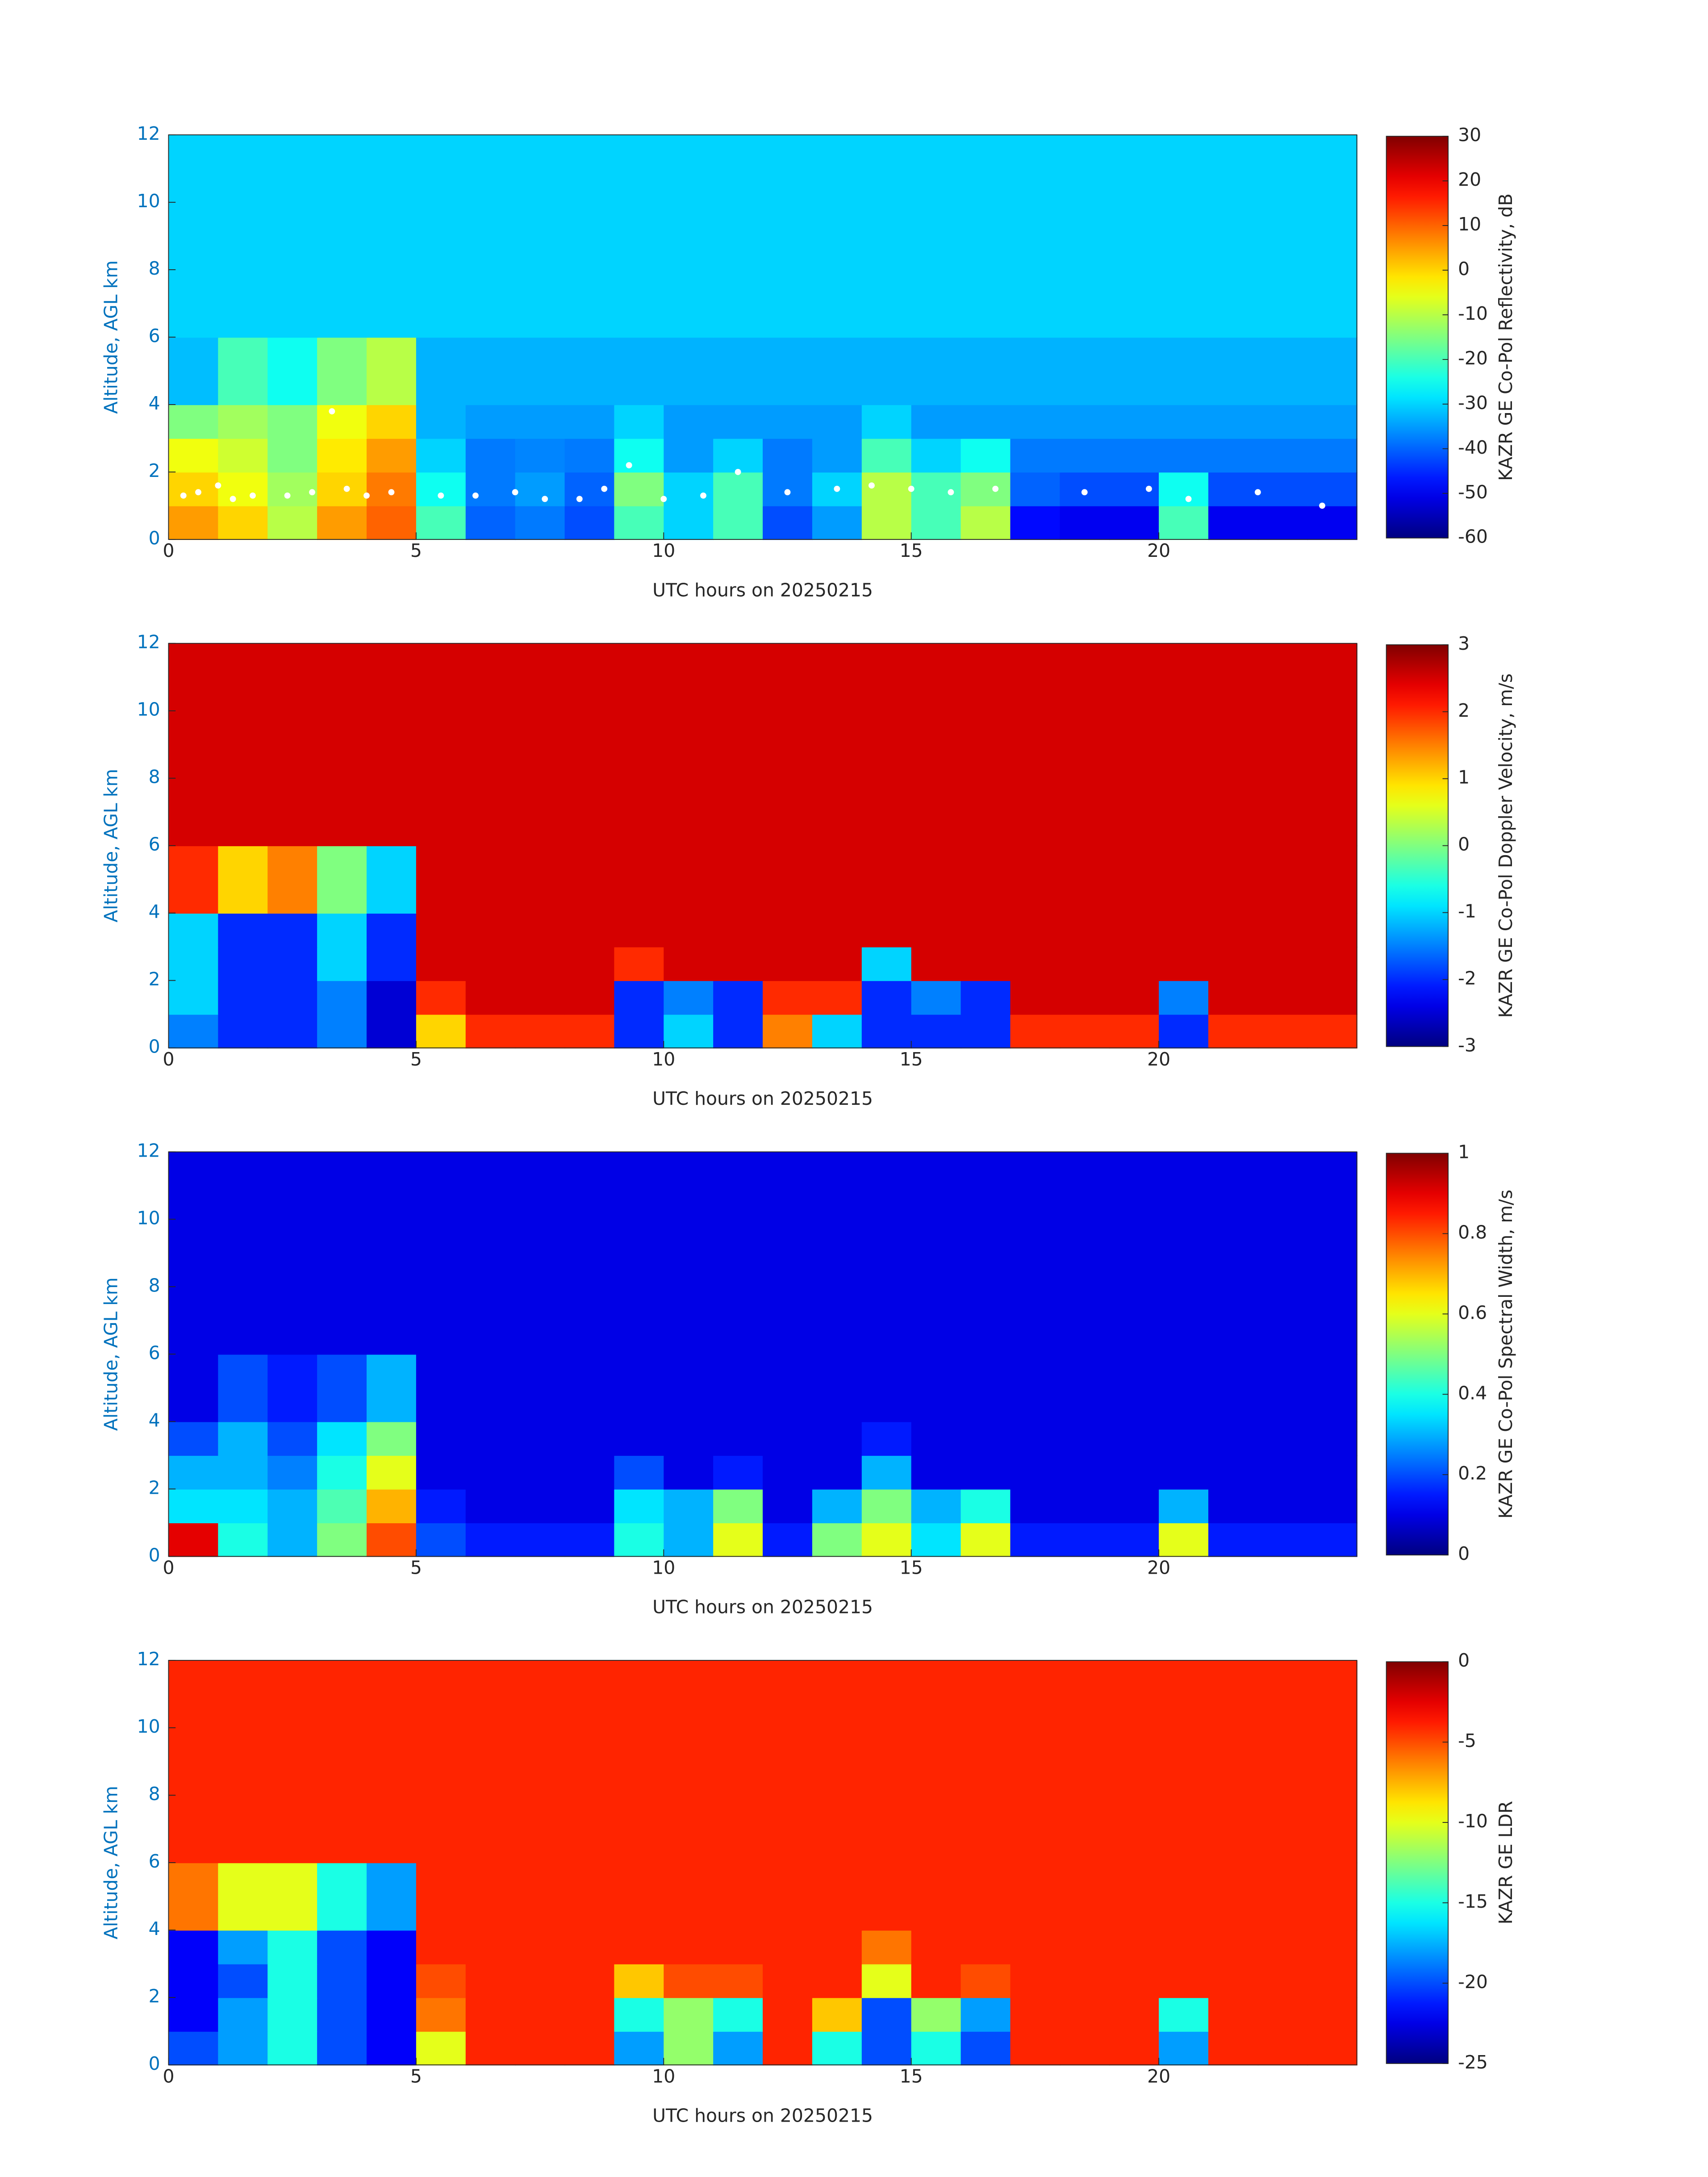 The height and width of the screenshot is (2177, 1708). What do you see at coordinates (911, 2076) in the screenshot?
I see `x-tick-label: 15` at bounding box center [911, 2076].